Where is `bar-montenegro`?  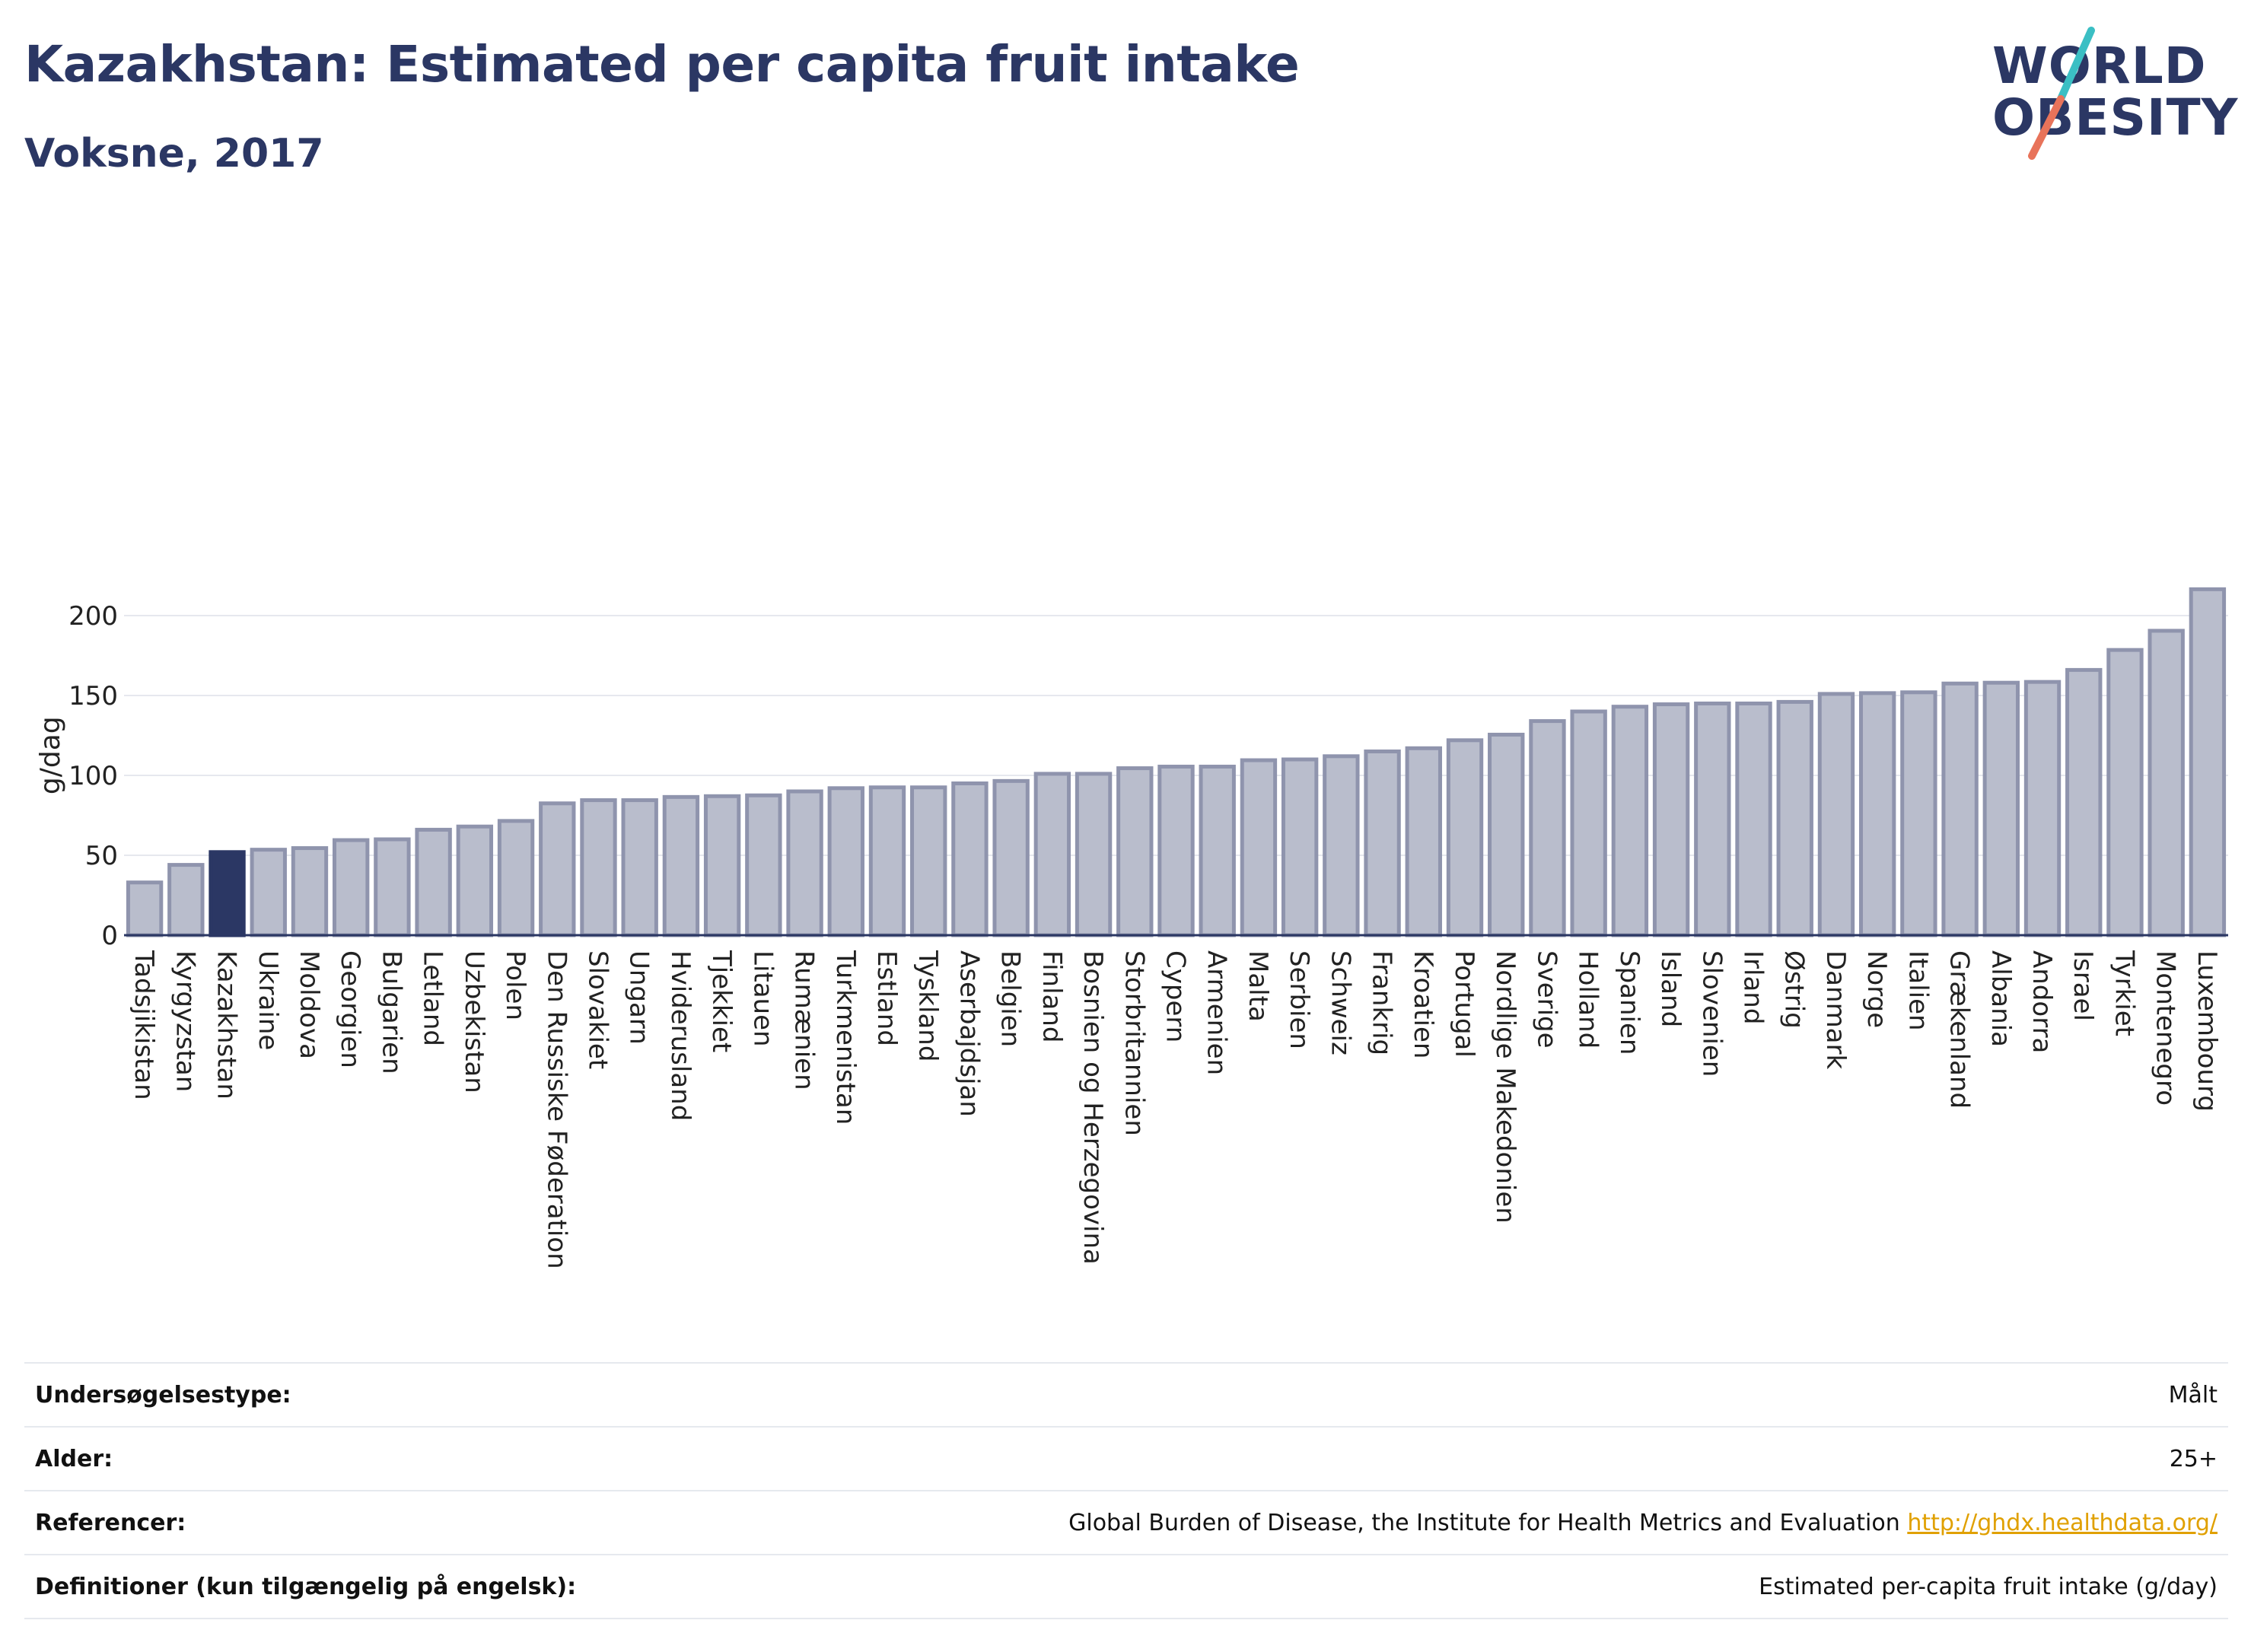 bar-montenegro is located at coordinates (2166, 783).